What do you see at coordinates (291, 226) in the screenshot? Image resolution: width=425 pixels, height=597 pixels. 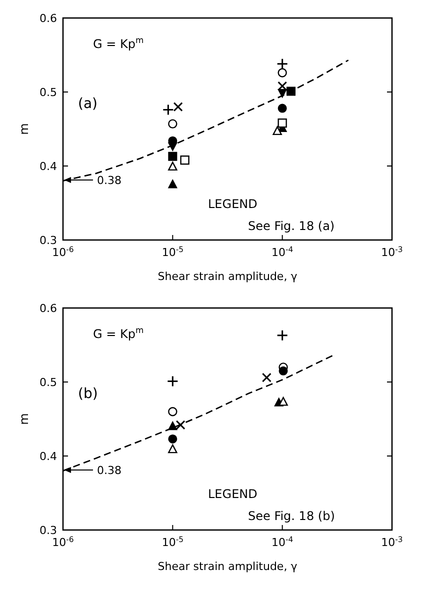 I see `annotation: See Fig. 18 (a)` at bounding box center [291, 226].